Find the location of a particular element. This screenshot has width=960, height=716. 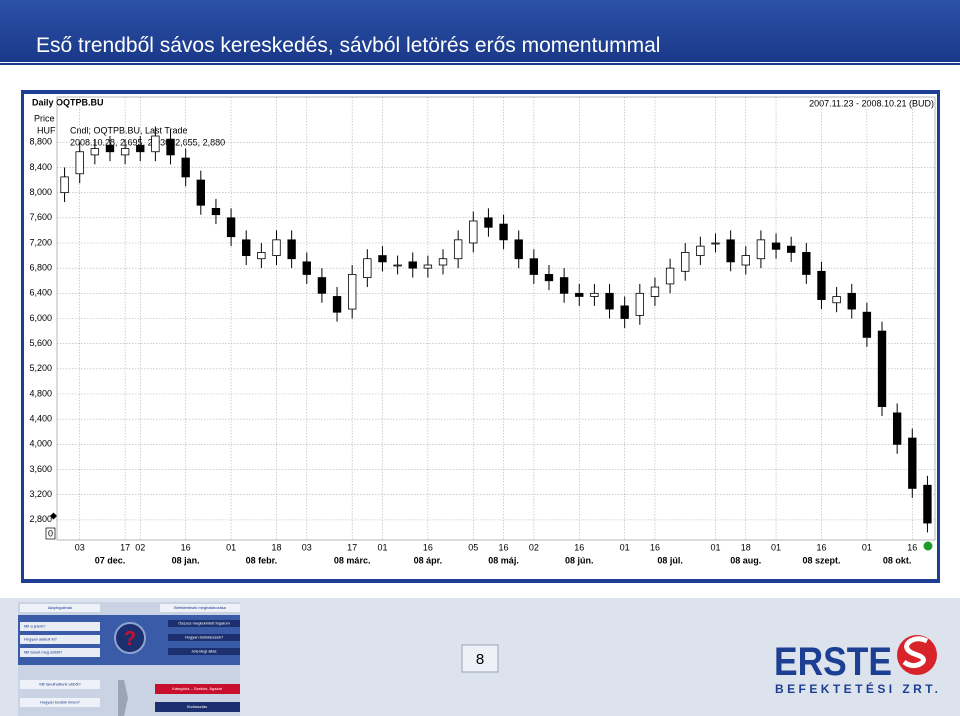

x-tick-label: 18 is located at coordinates (276, 547).